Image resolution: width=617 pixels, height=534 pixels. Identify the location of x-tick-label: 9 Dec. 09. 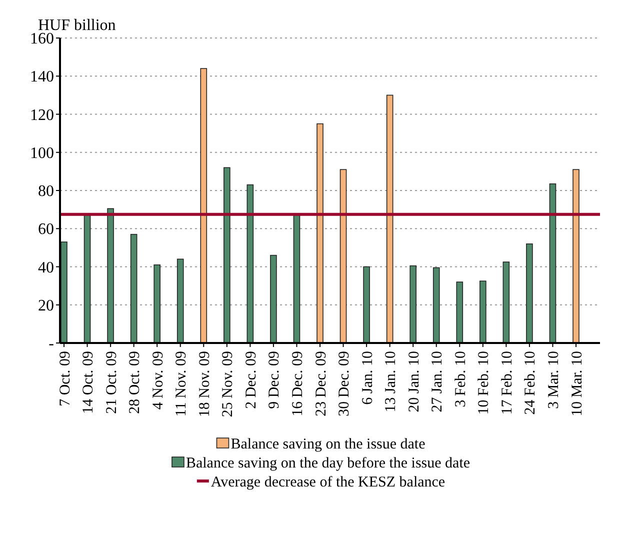
(274, 380).